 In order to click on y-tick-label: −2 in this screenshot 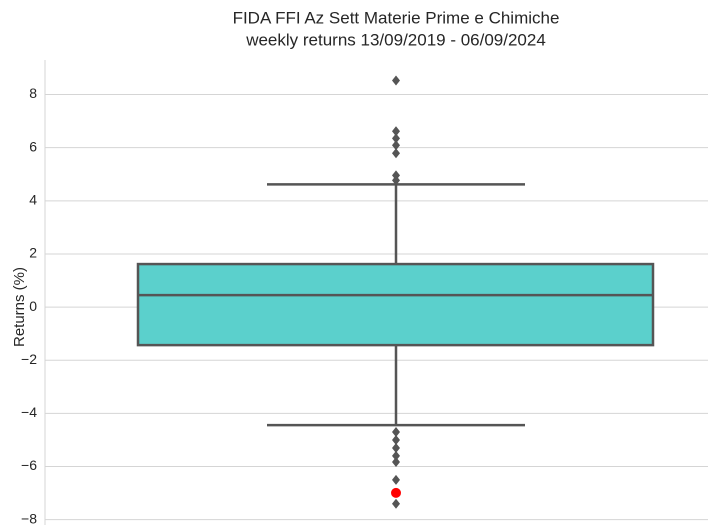, I will do `click(29, 359)`.